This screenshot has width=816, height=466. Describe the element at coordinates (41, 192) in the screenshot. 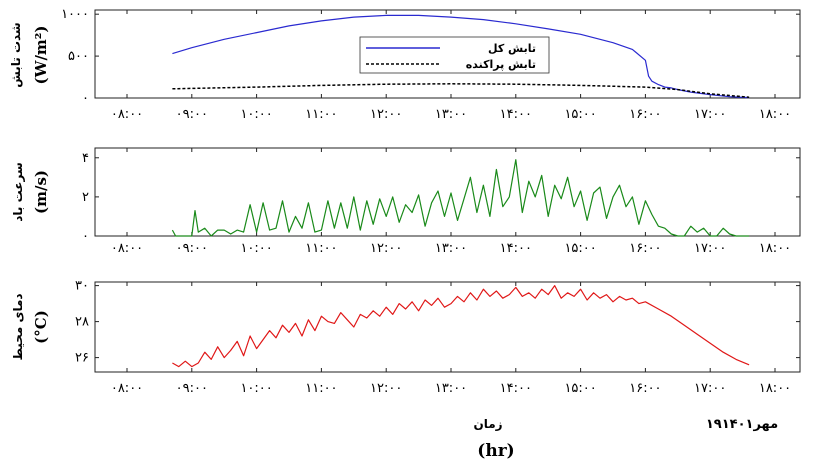

I see `y-axis-unit: (m/s)` at that location.